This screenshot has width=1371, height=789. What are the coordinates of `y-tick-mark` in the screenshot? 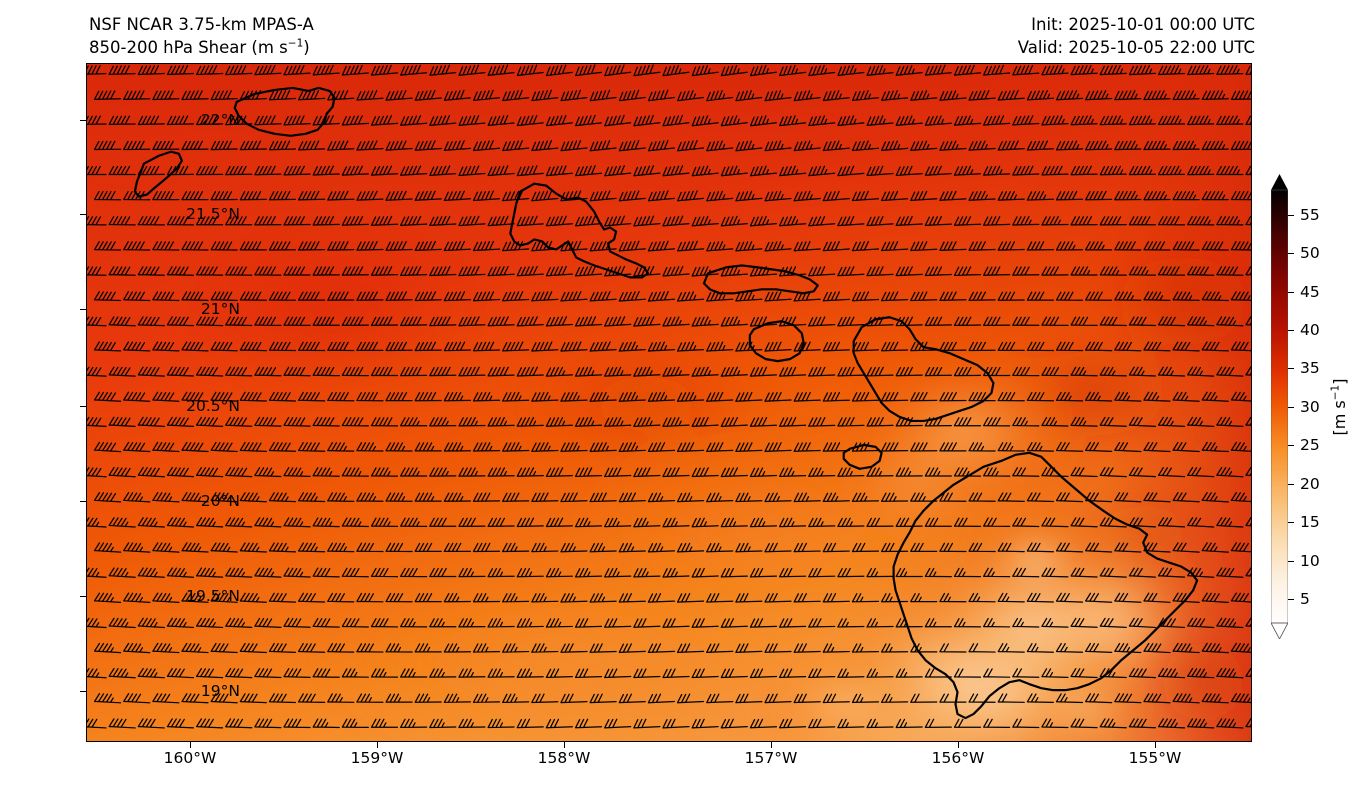 It's located at (83, 121).